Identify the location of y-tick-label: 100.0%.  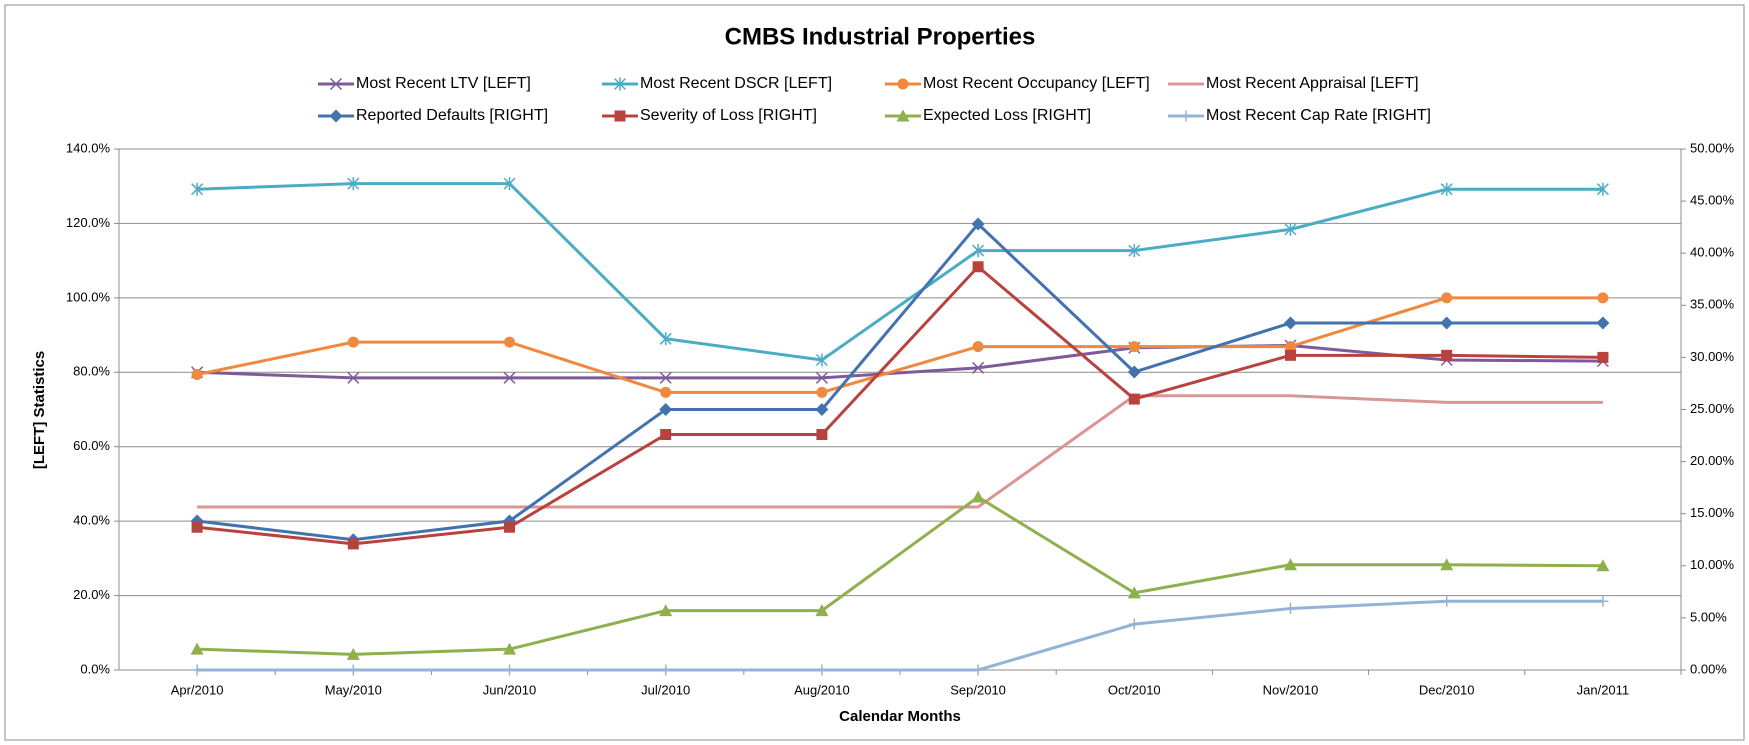
(88, 296).